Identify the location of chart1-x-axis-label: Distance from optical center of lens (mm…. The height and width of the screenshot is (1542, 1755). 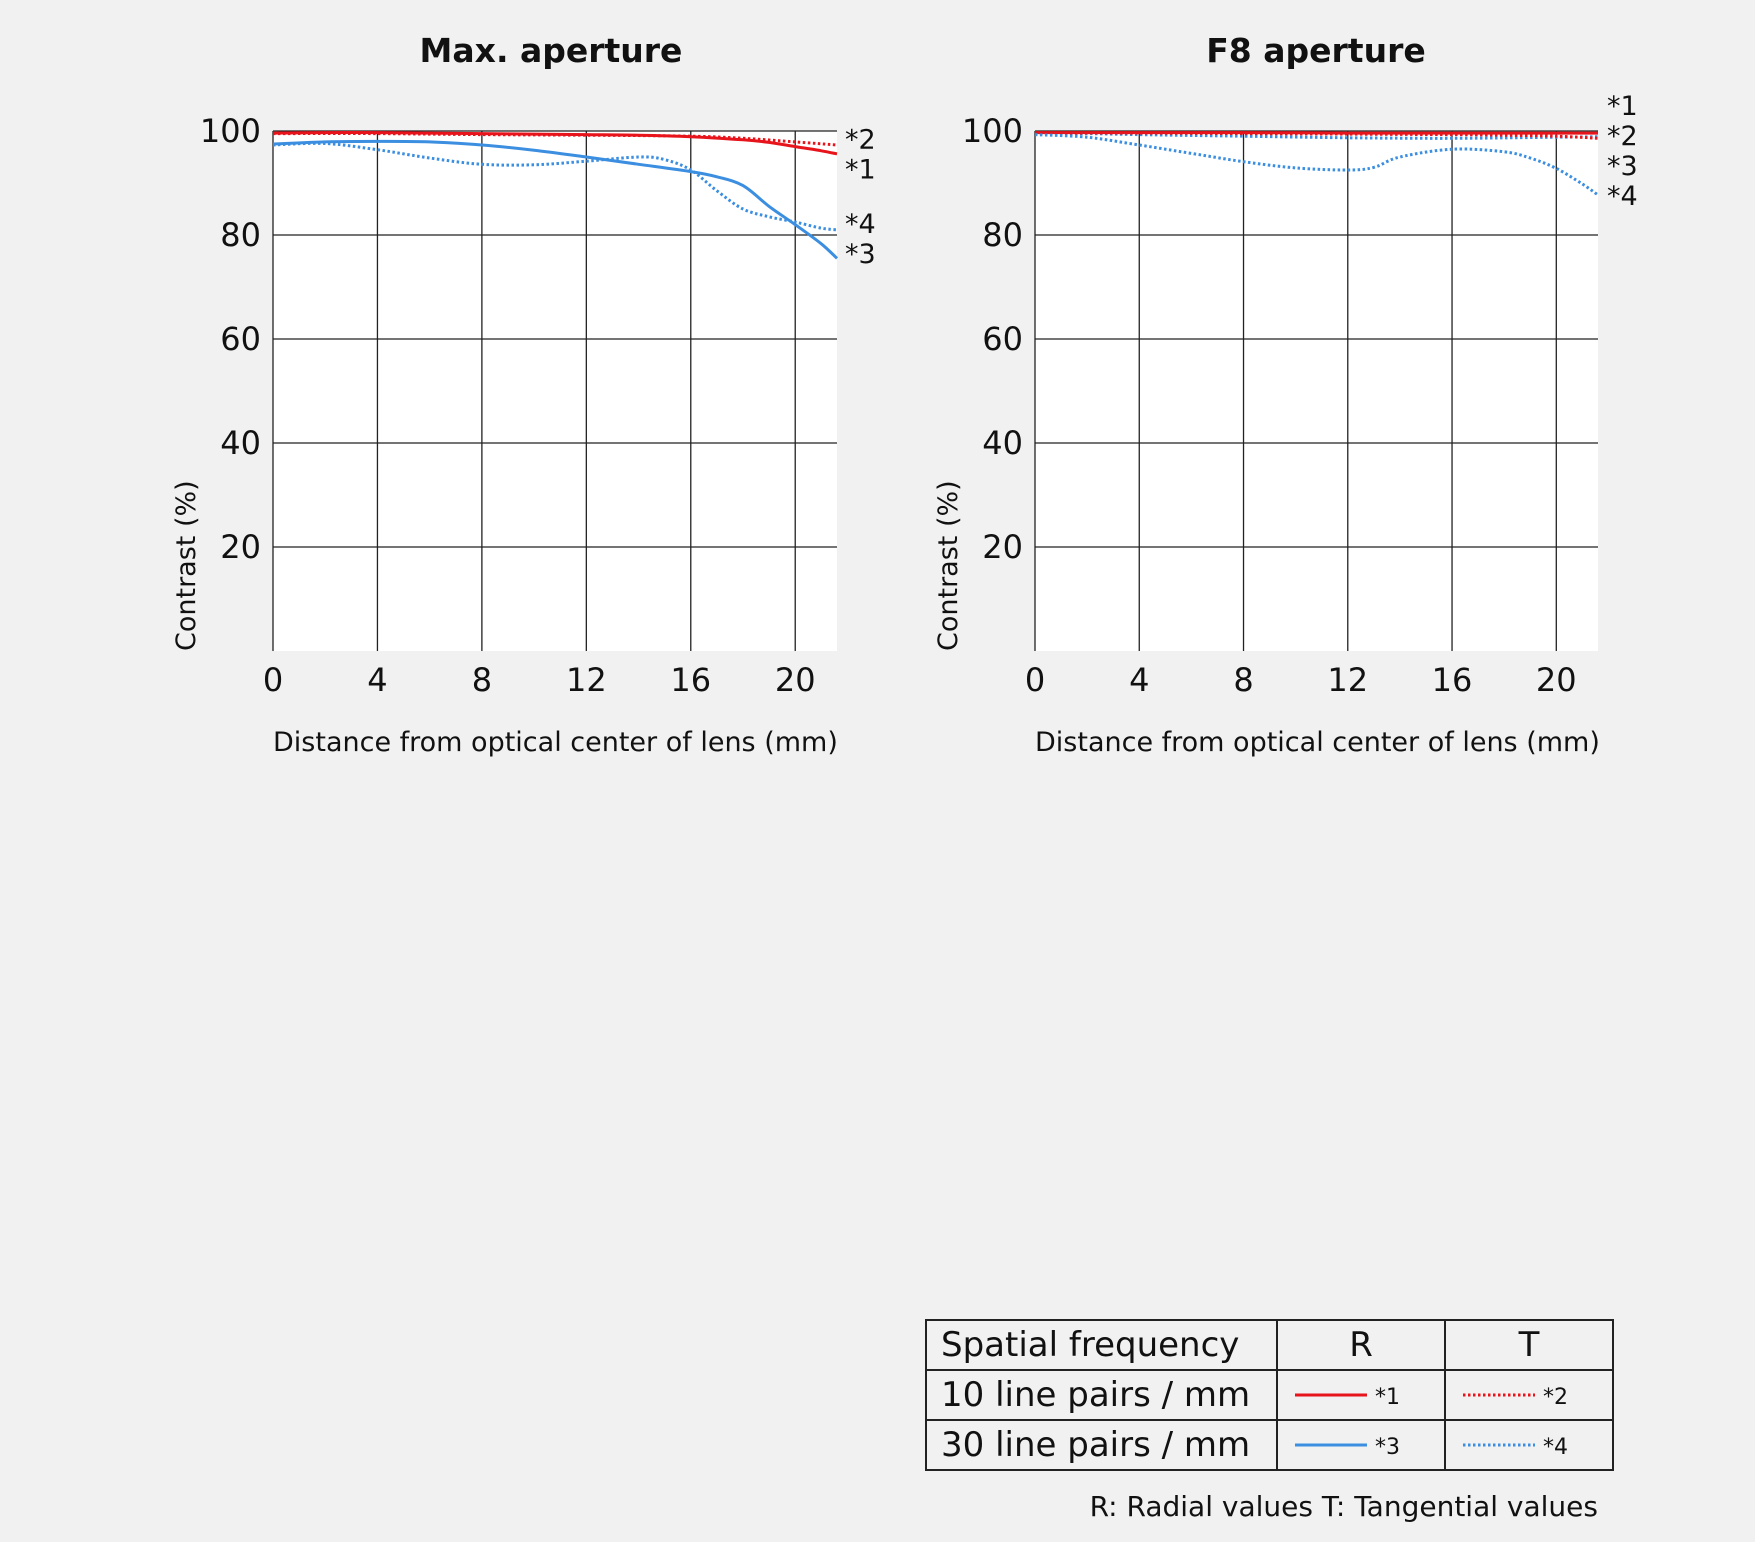
(555, 742).